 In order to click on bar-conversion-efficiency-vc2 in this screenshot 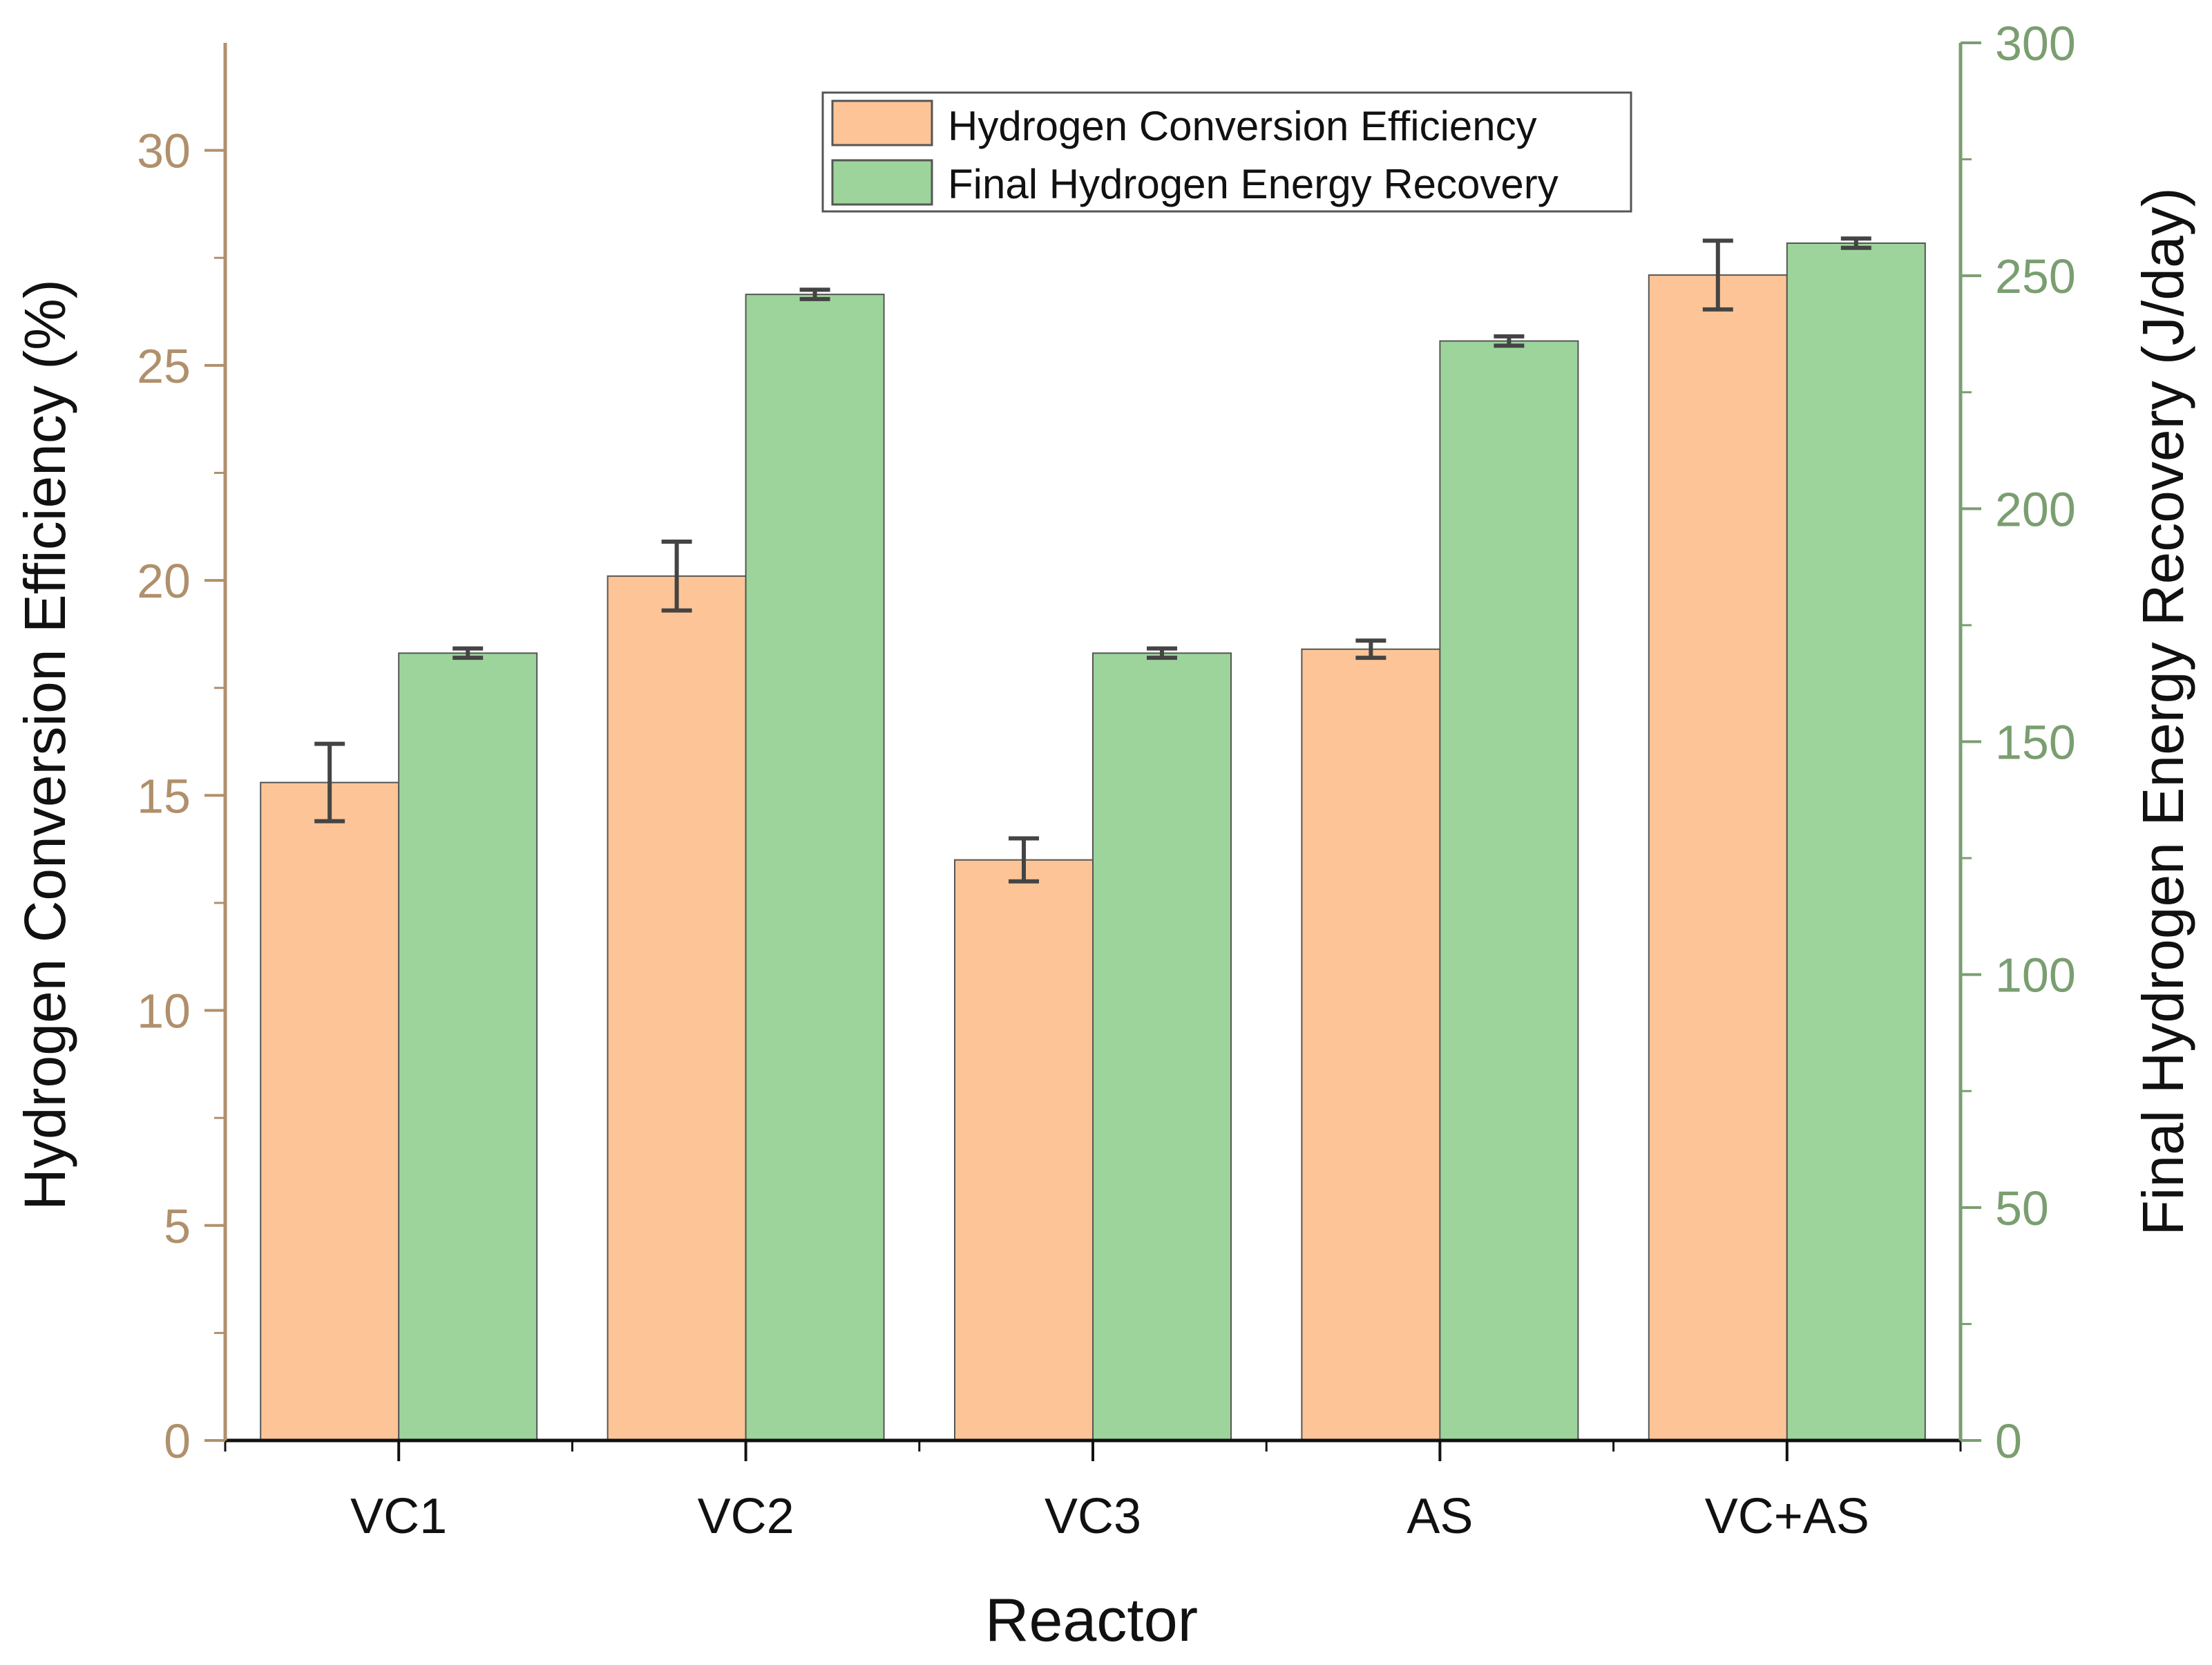, I will do `click(677, 1008)`.